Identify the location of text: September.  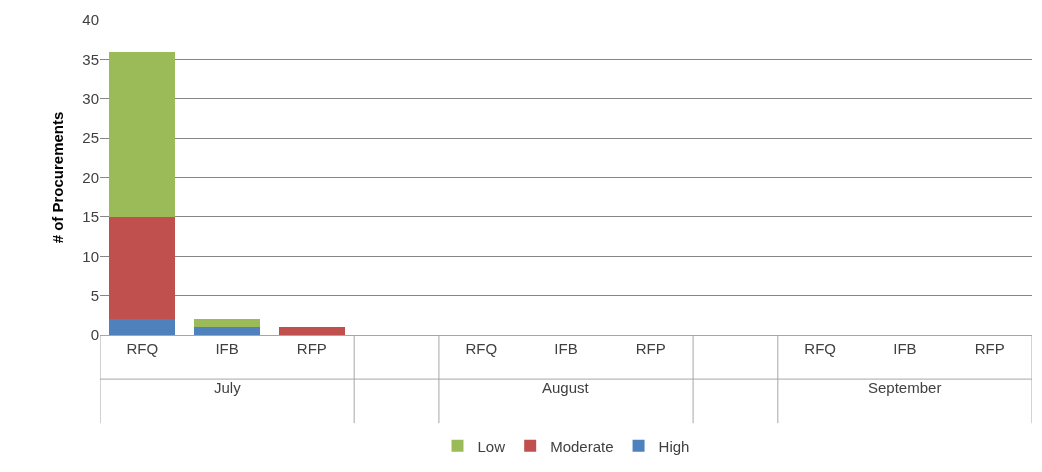
(905, 387).